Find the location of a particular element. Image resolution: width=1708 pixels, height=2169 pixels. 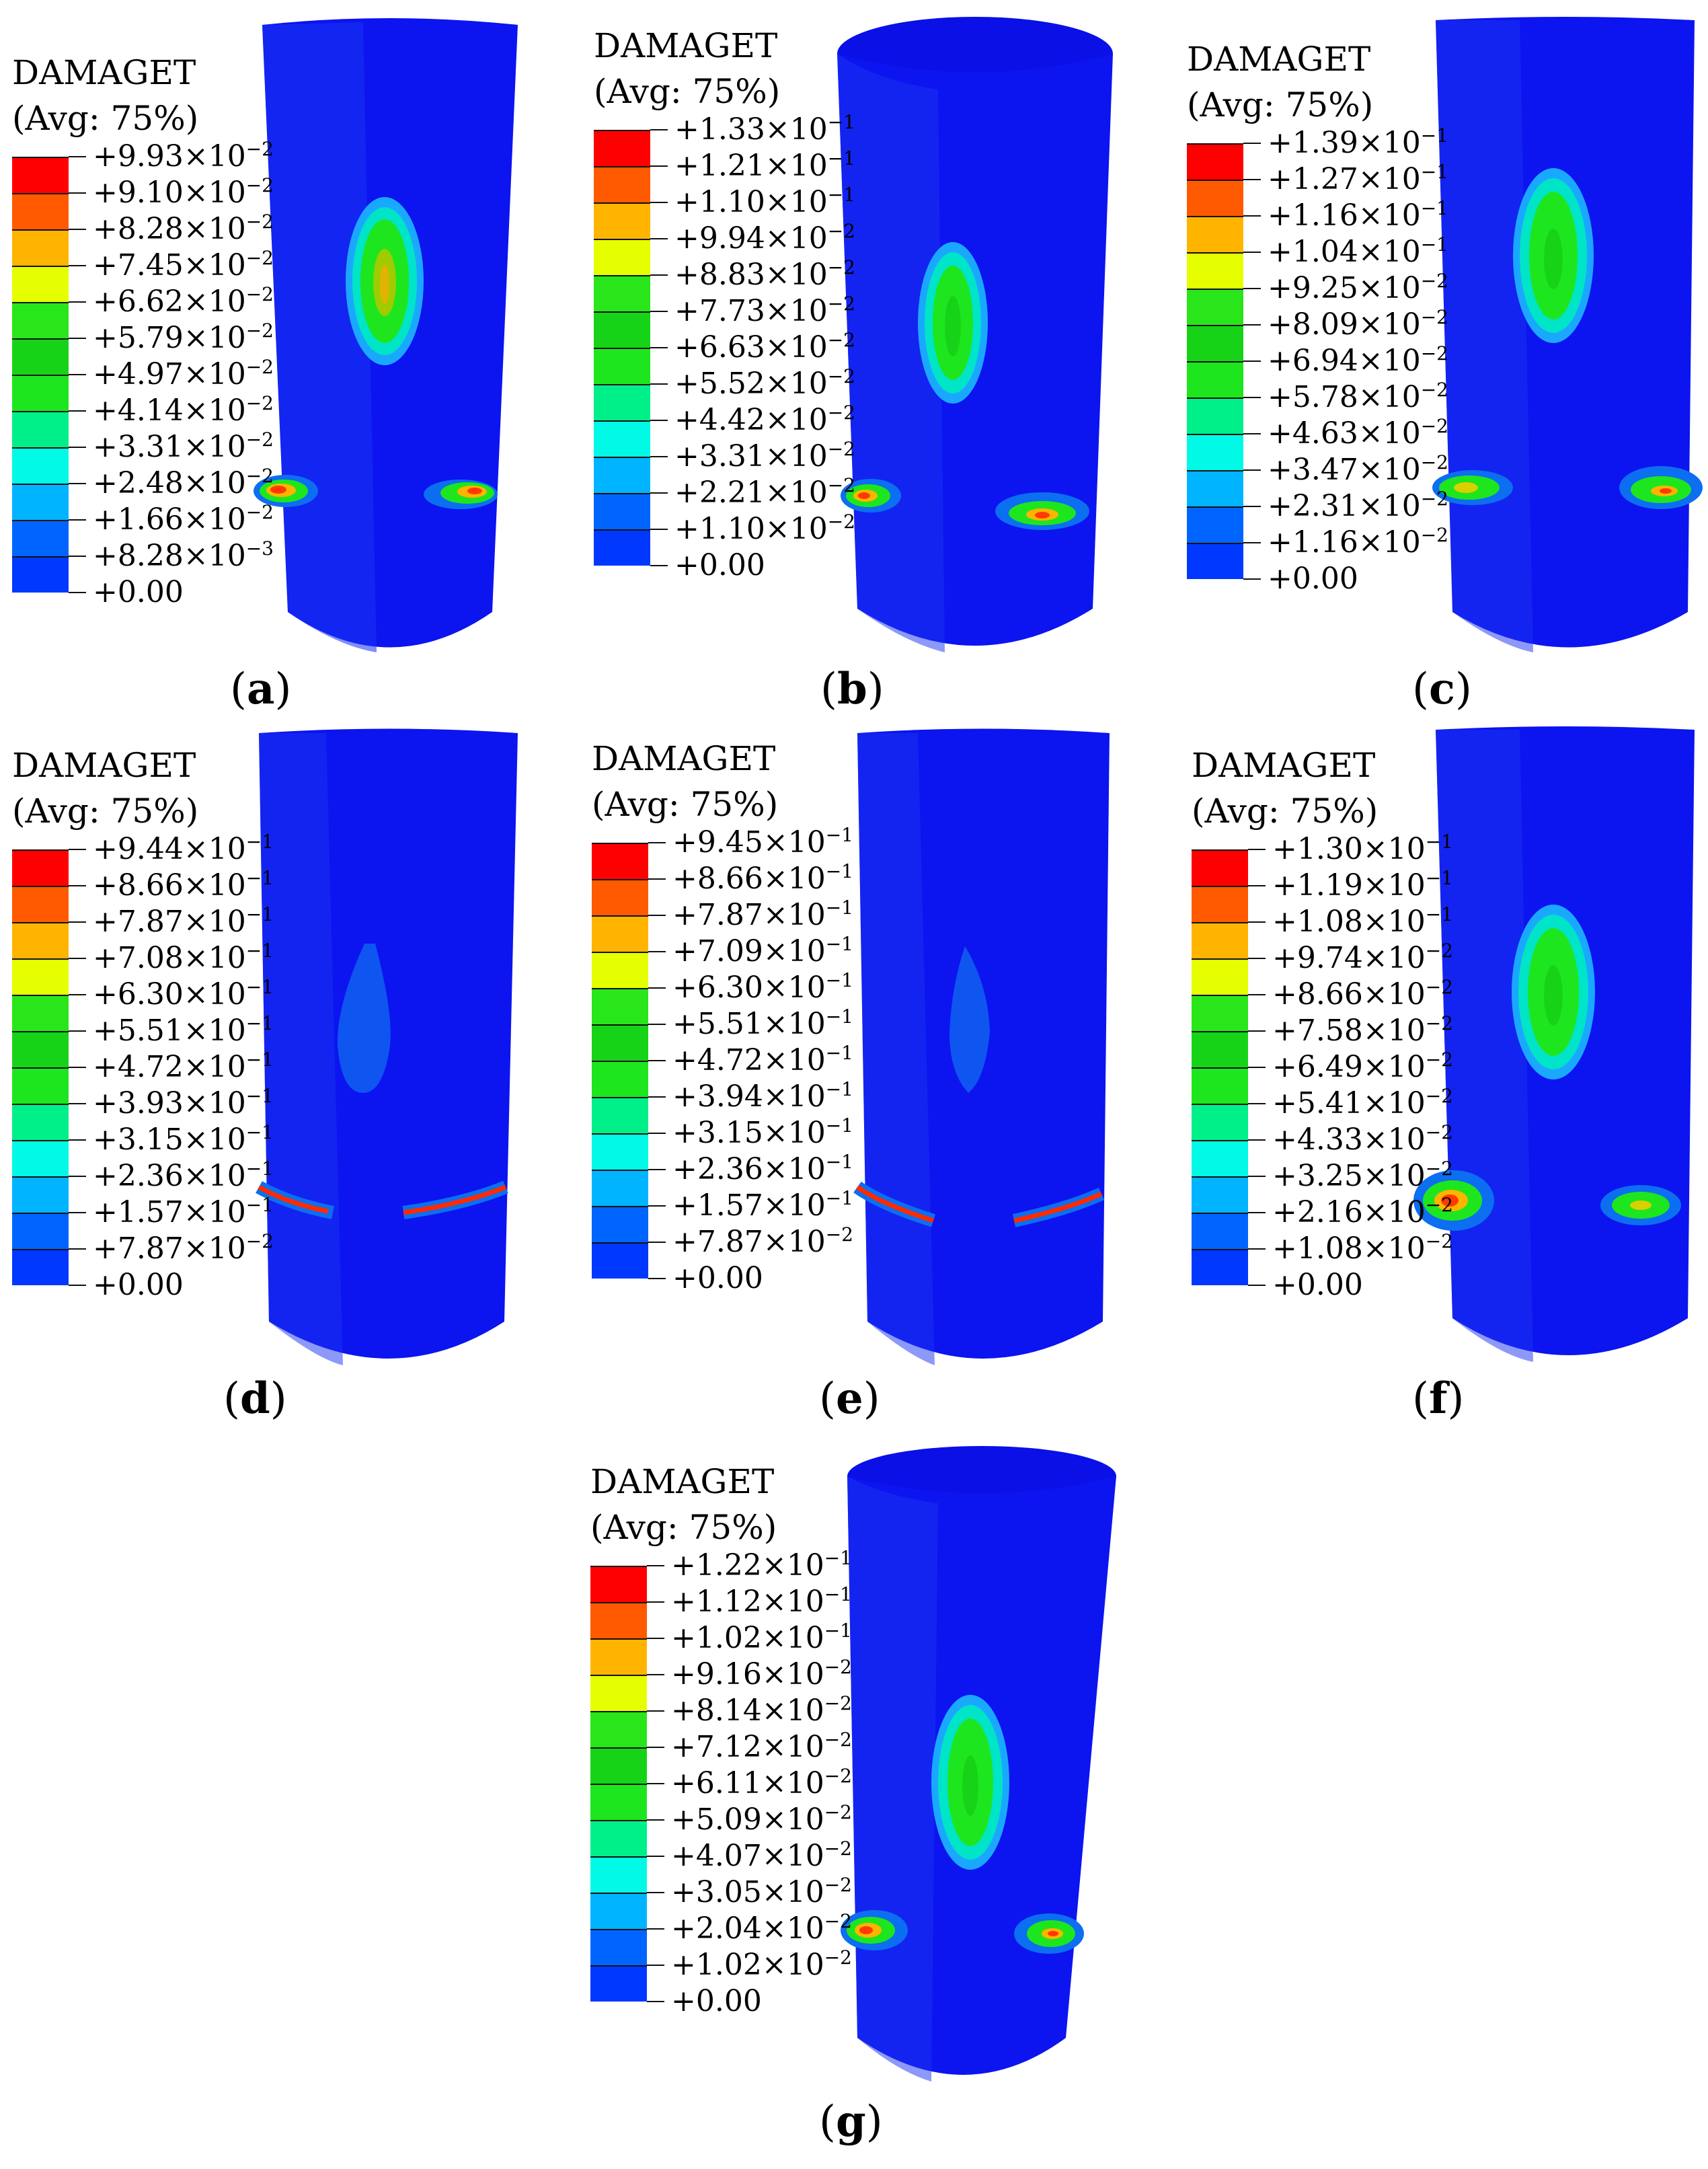

tick-label: +7.87×10−1 is located at coordinates (763, 915).